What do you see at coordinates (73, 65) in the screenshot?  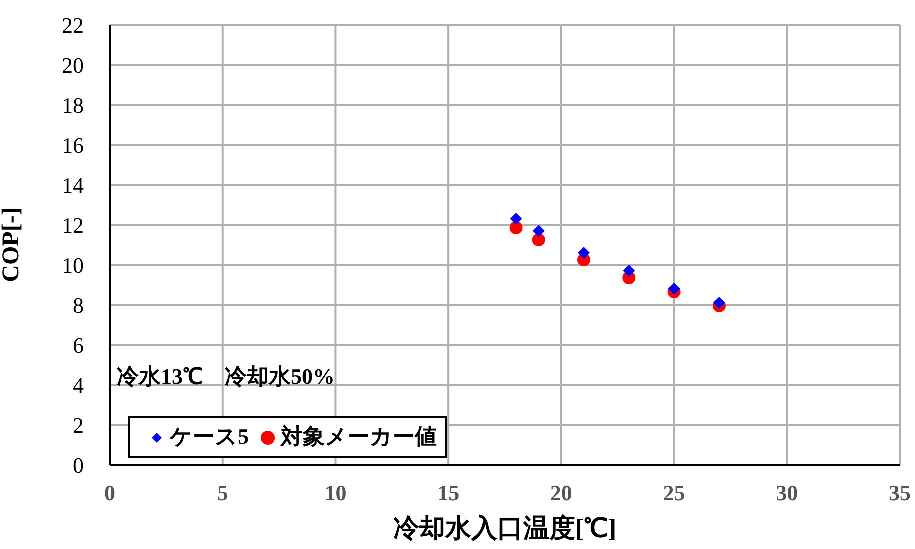 I see `y-tick-label: 20` at bounding box center [73, 65].